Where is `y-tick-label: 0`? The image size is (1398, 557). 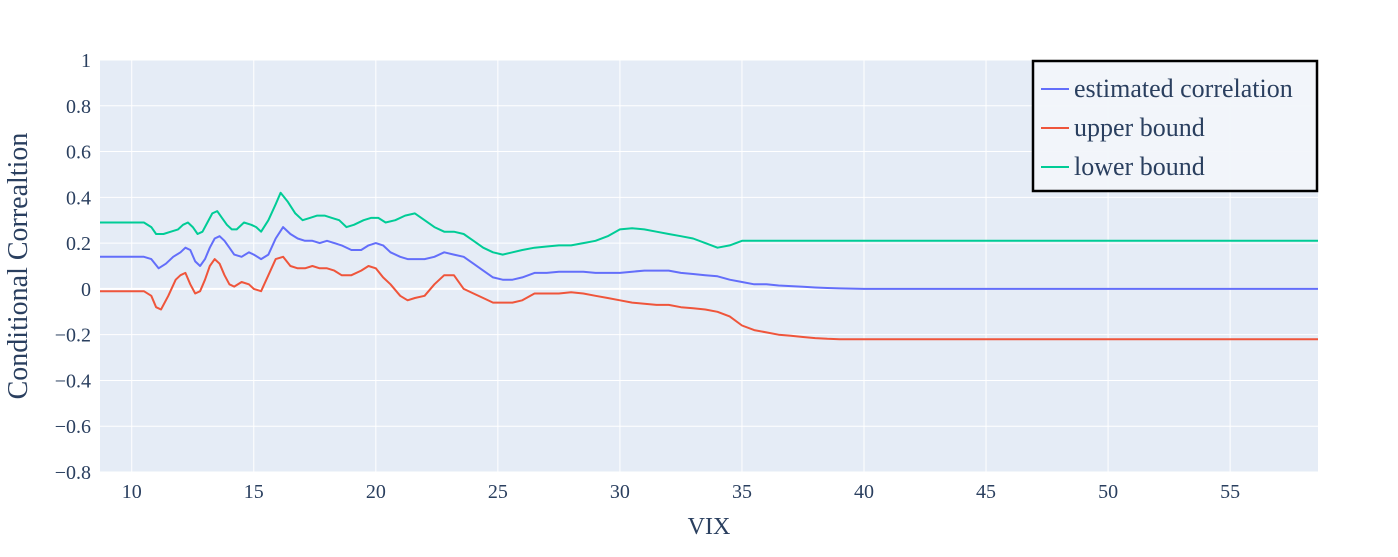
y-tick-label: 0 is located at coordinates (86, 290).